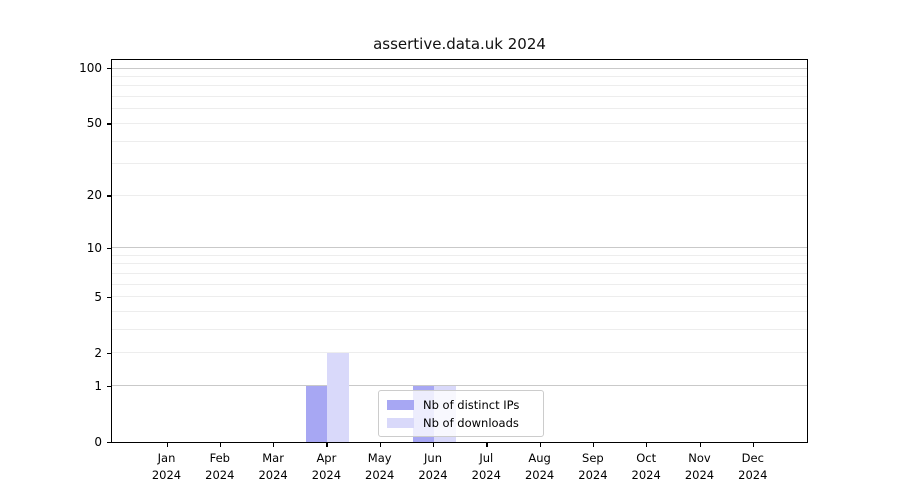 The height and width of the screenshot is (500, 900). Describe the element at coordinates (471, 422) in the screenshot. I see `legend-label-downloads: Nb of downloads` at that location.